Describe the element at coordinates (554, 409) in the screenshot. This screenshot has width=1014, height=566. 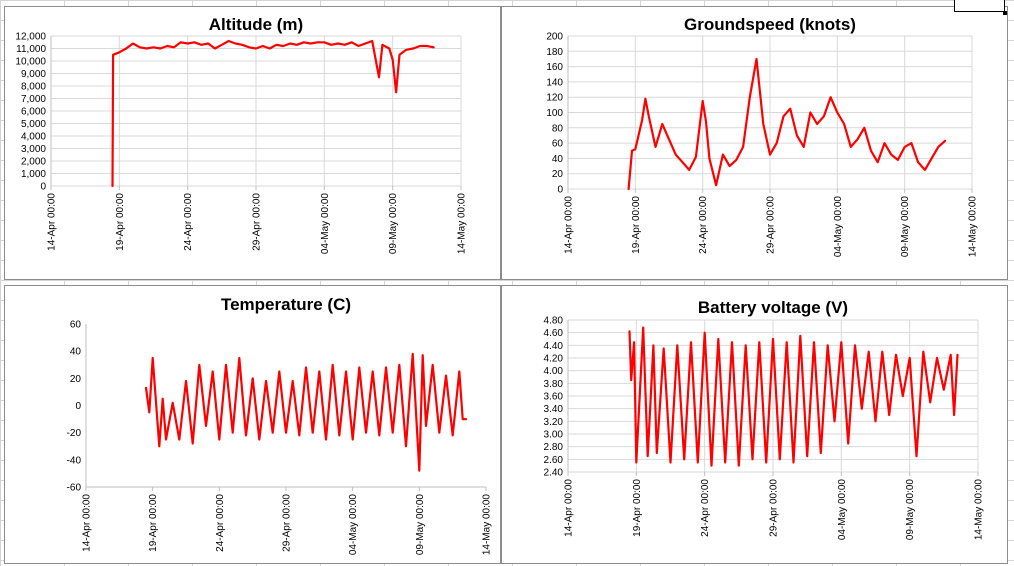
I see `battery-voltage-y-tick-label: 3.40` at that location.